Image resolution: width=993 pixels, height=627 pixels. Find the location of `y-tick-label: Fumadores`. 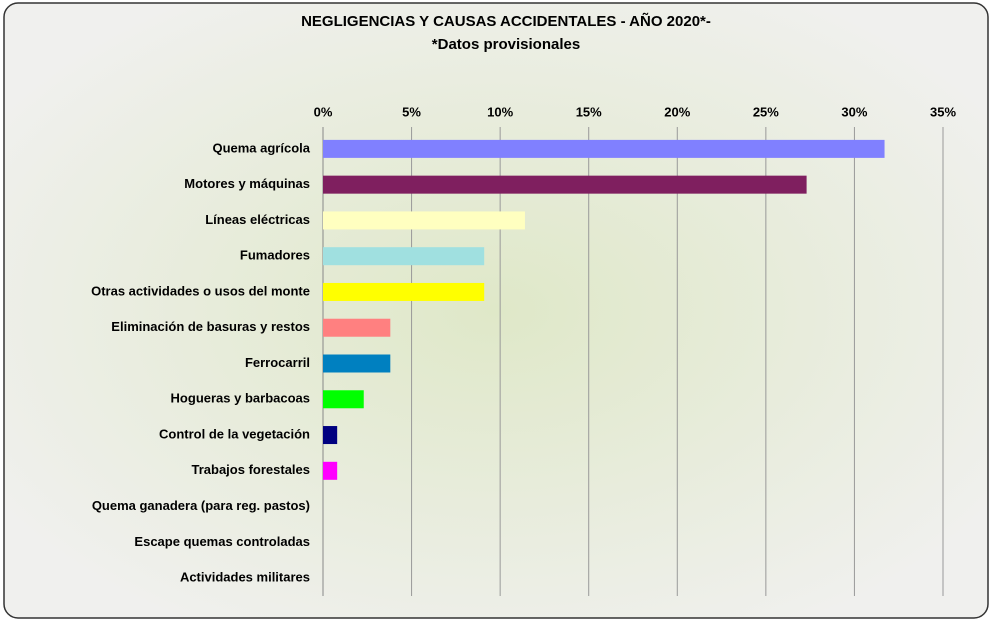

y-tick-label: Fumadores is located at coordinates (275, 255).